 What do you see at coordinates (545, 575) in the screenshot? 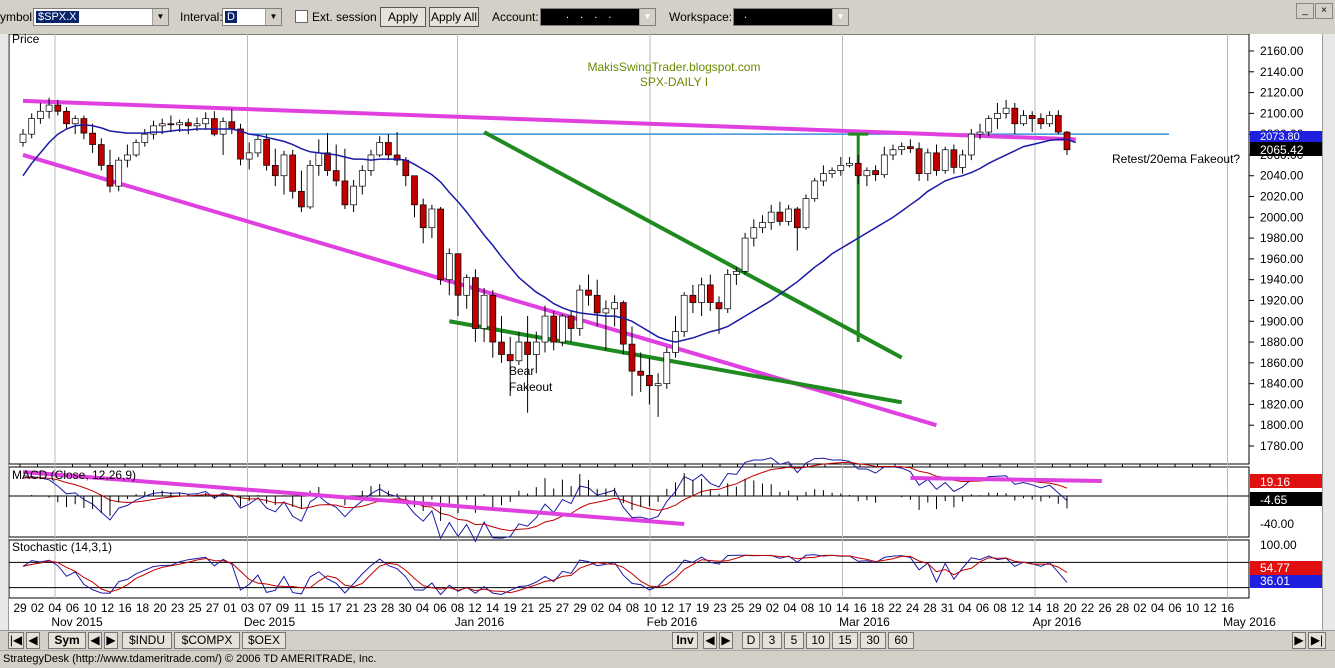
I see `stoch-k-line` at bounding box center [545, 575].